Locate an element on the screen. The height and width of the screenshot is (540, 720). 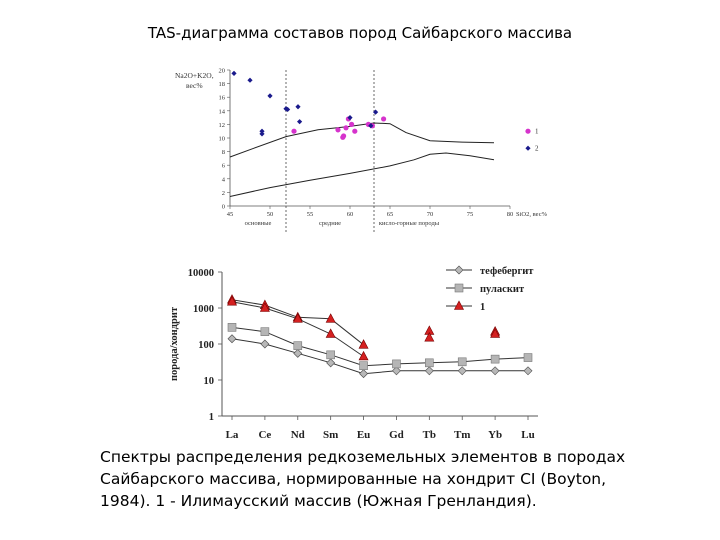
tas-x-tick-label: 80 is located at coordinates (510, 214).